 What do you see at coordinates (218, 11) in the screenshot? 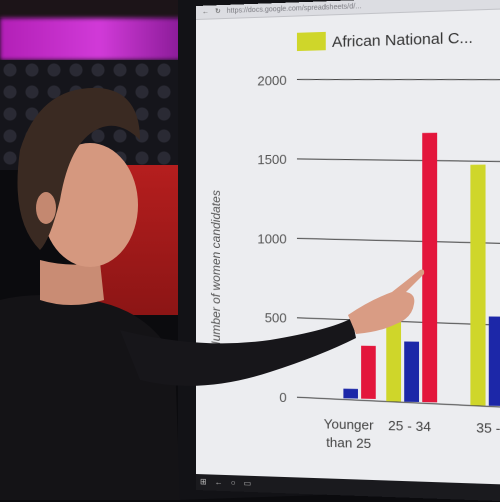
I see `reload-icon: ↻` at bounding box center [218, 11].